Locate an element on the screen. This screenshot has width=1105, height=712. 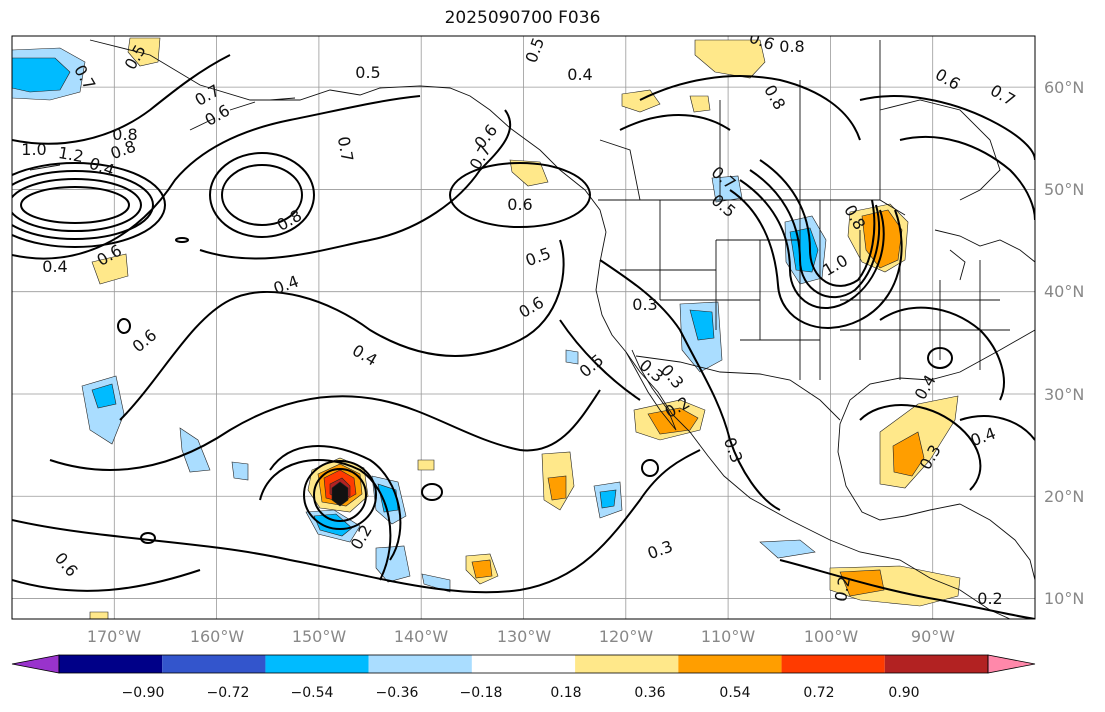
canada-provinces is located at coordinates (740, 120).